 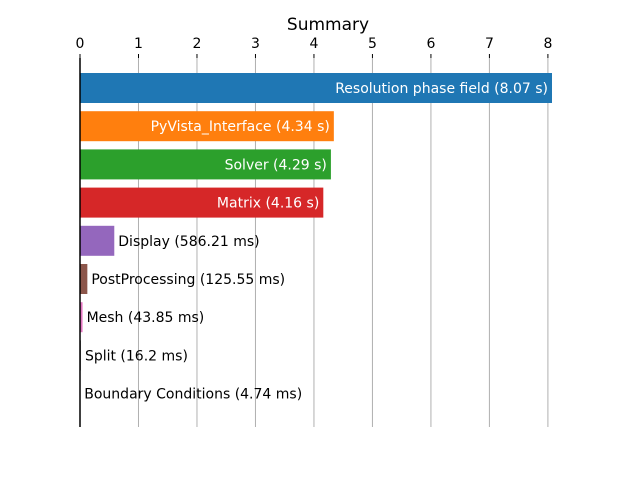 I want to click on value-label: Mesh (43.85 ms), so click(x=146, y=318).